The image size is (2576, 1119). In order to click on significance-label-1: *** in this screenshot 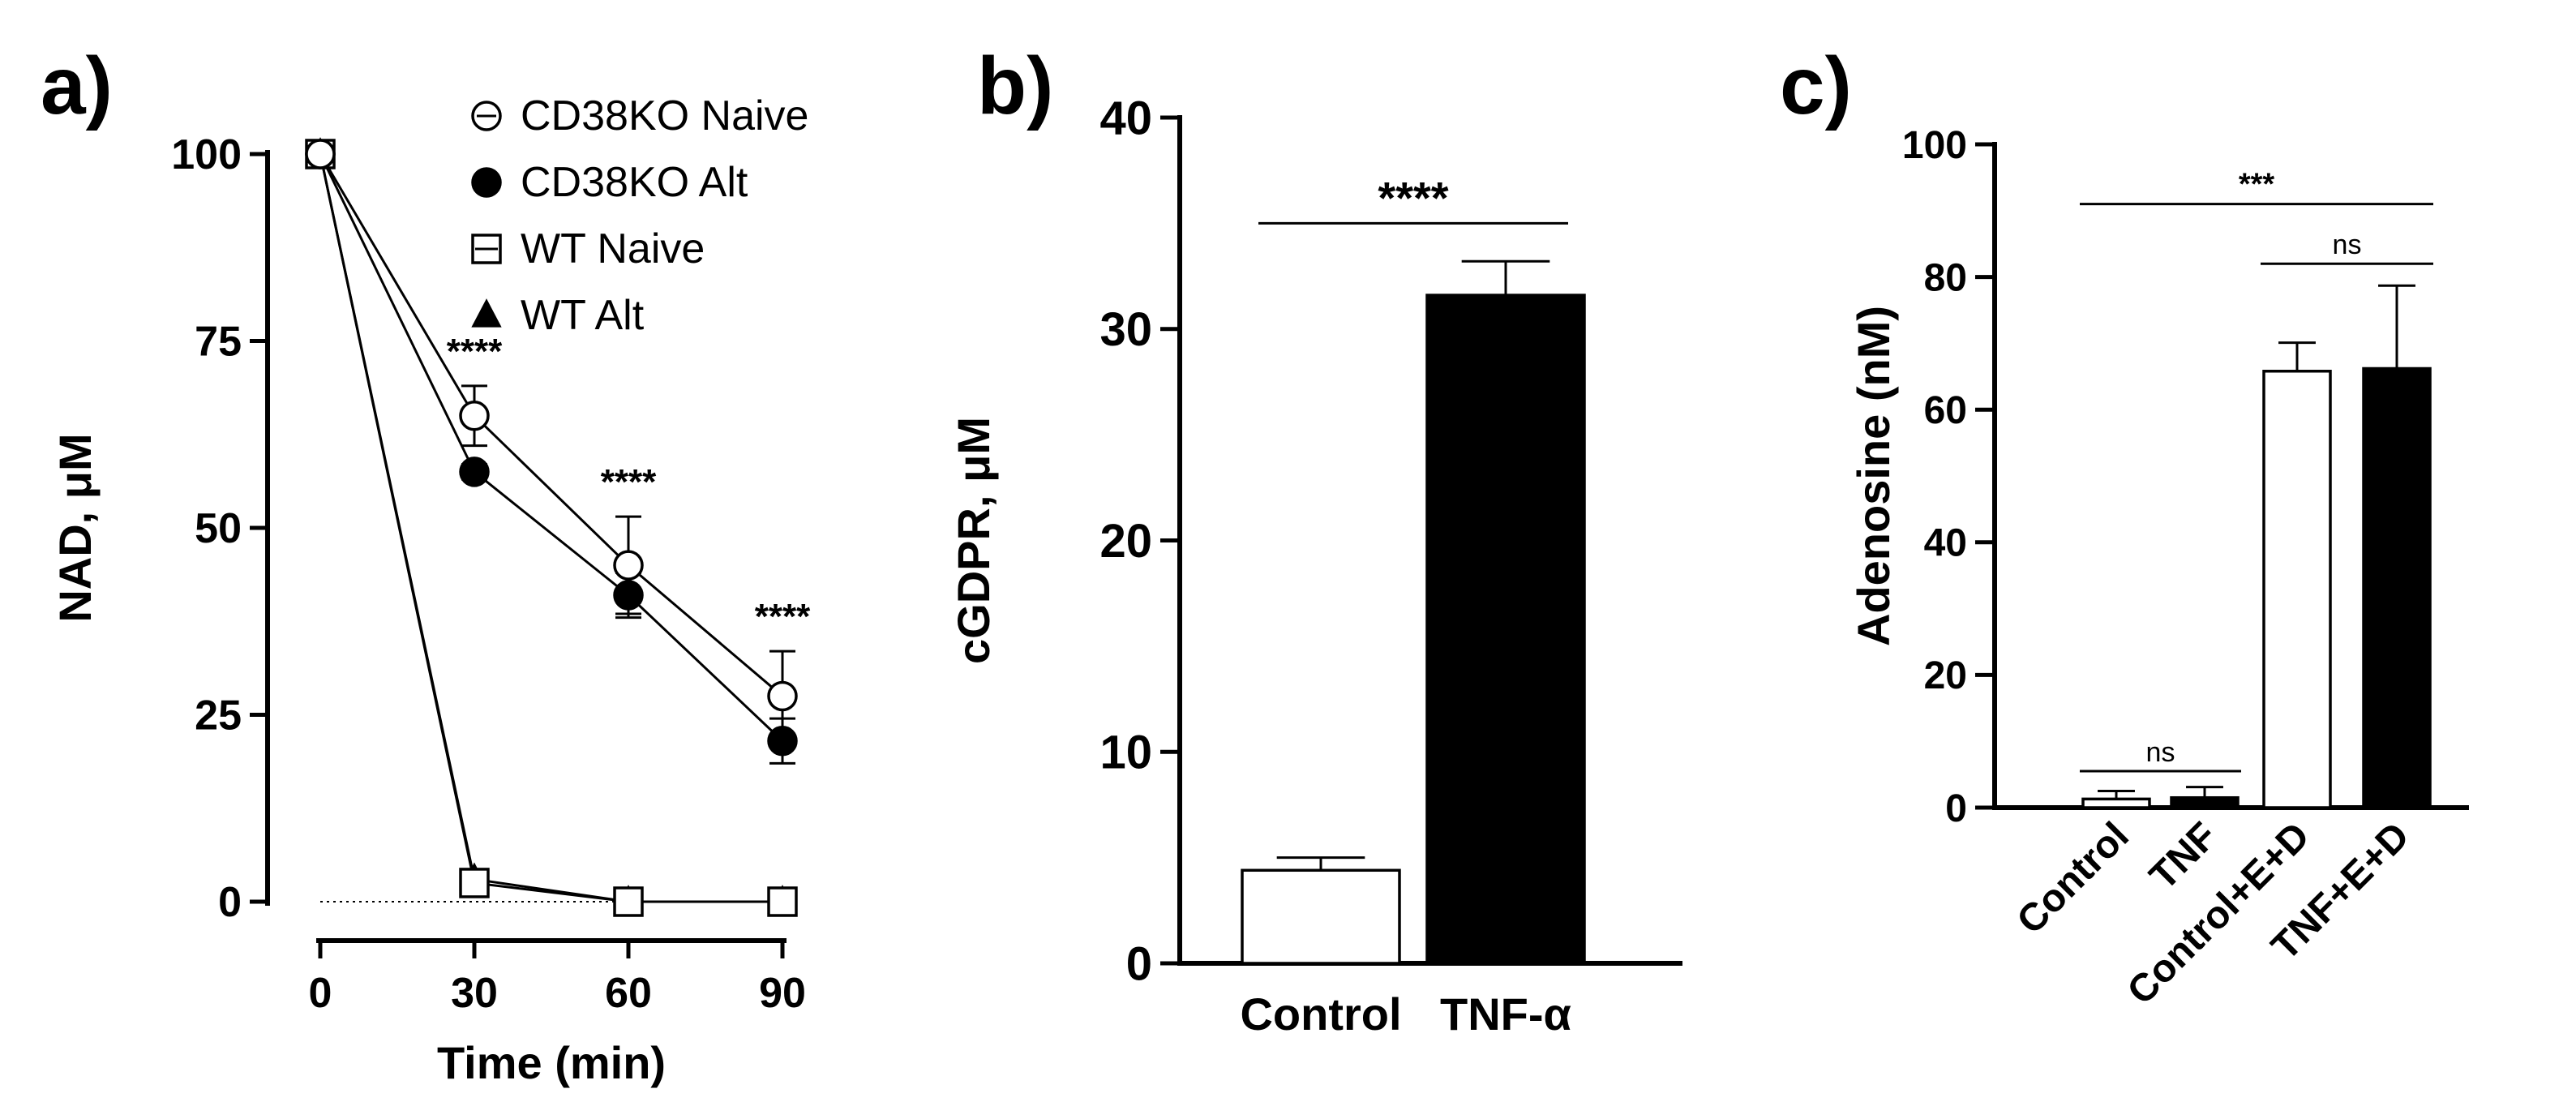, I will do `click(2257, 185)`.